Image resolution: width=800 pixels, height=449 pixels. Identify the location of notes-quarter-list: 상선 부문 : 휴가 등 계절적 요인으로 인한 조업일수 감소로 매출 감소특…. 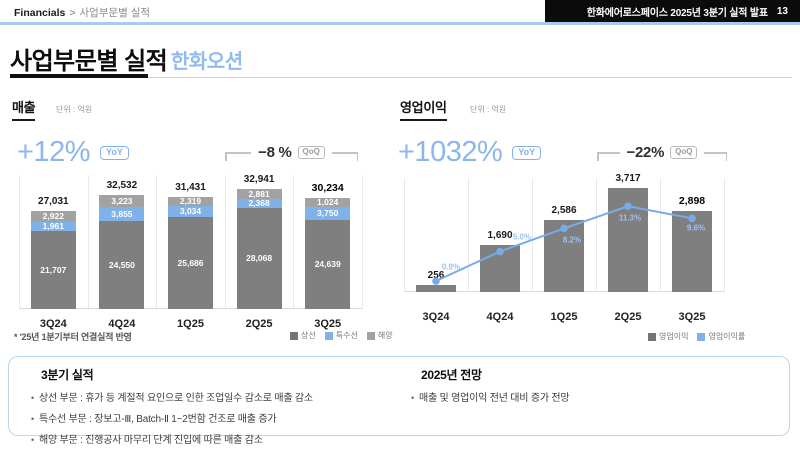
(206, 417).